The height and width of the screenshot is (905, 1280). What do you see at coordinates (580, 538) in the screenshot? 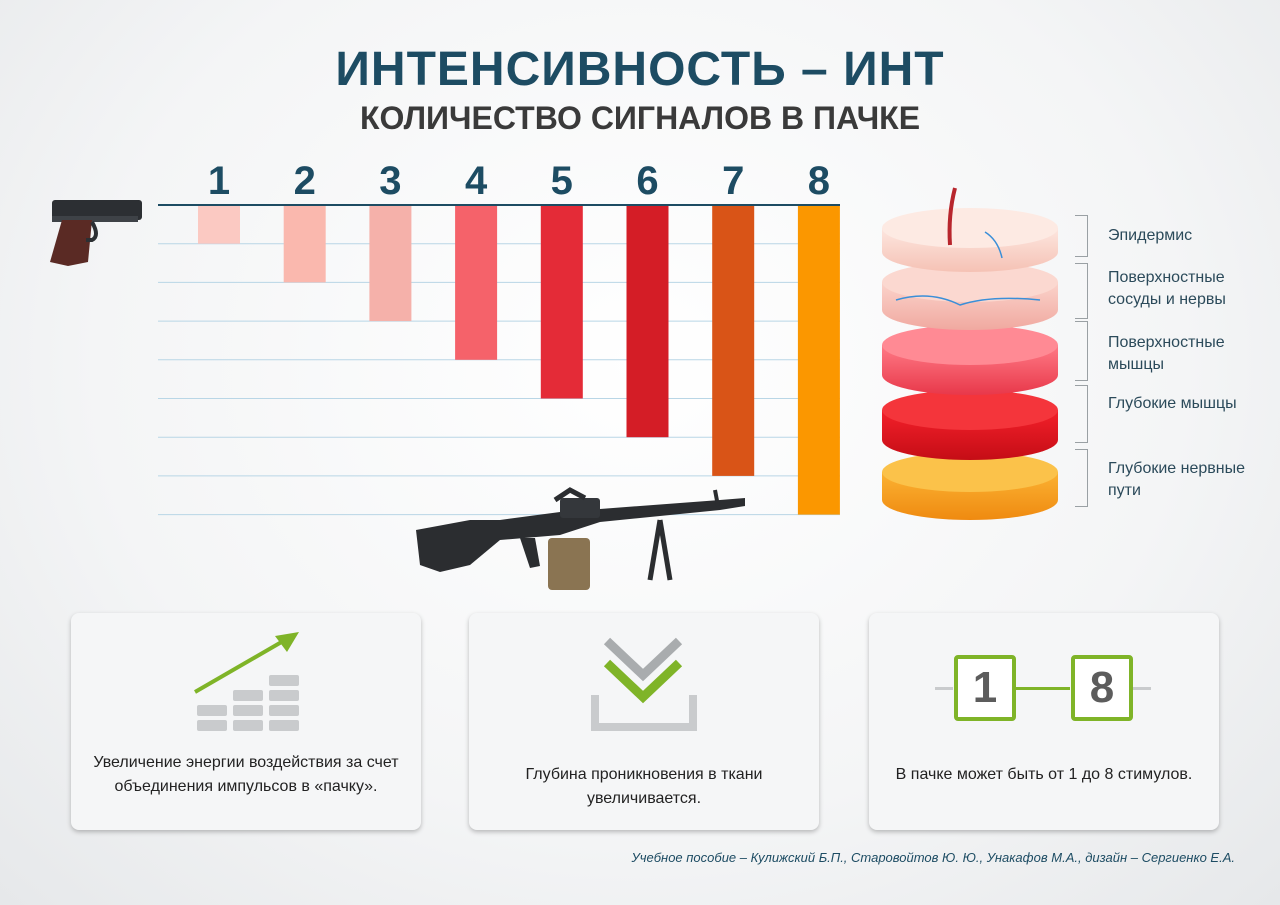
I see `machine-gun-icon` at bounding box center [580, 538].